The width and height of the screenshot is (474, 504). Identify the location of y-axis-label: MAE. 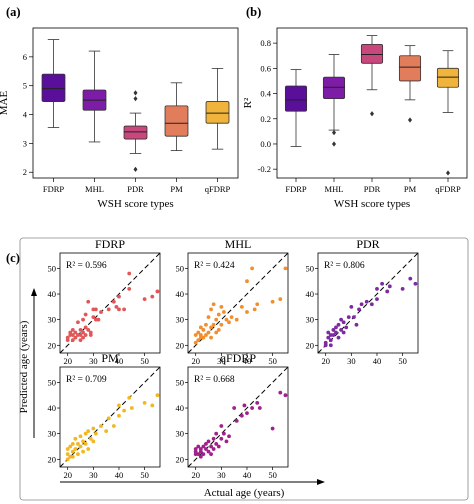
(5, 103).